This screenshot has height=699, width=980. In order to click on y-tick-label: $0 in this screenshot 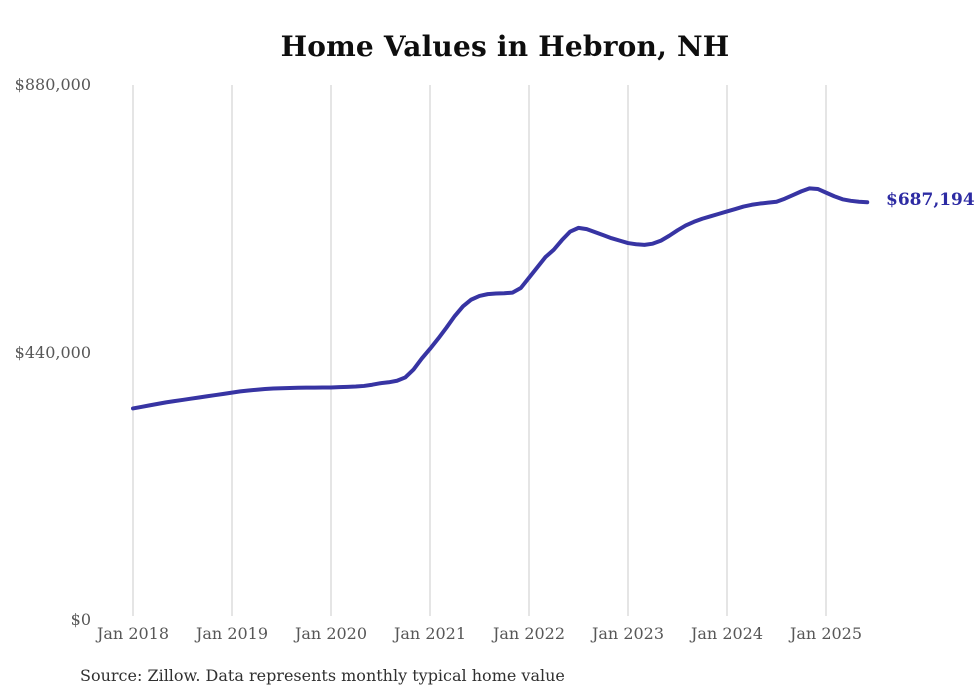, I will do `click(80, 619)`.